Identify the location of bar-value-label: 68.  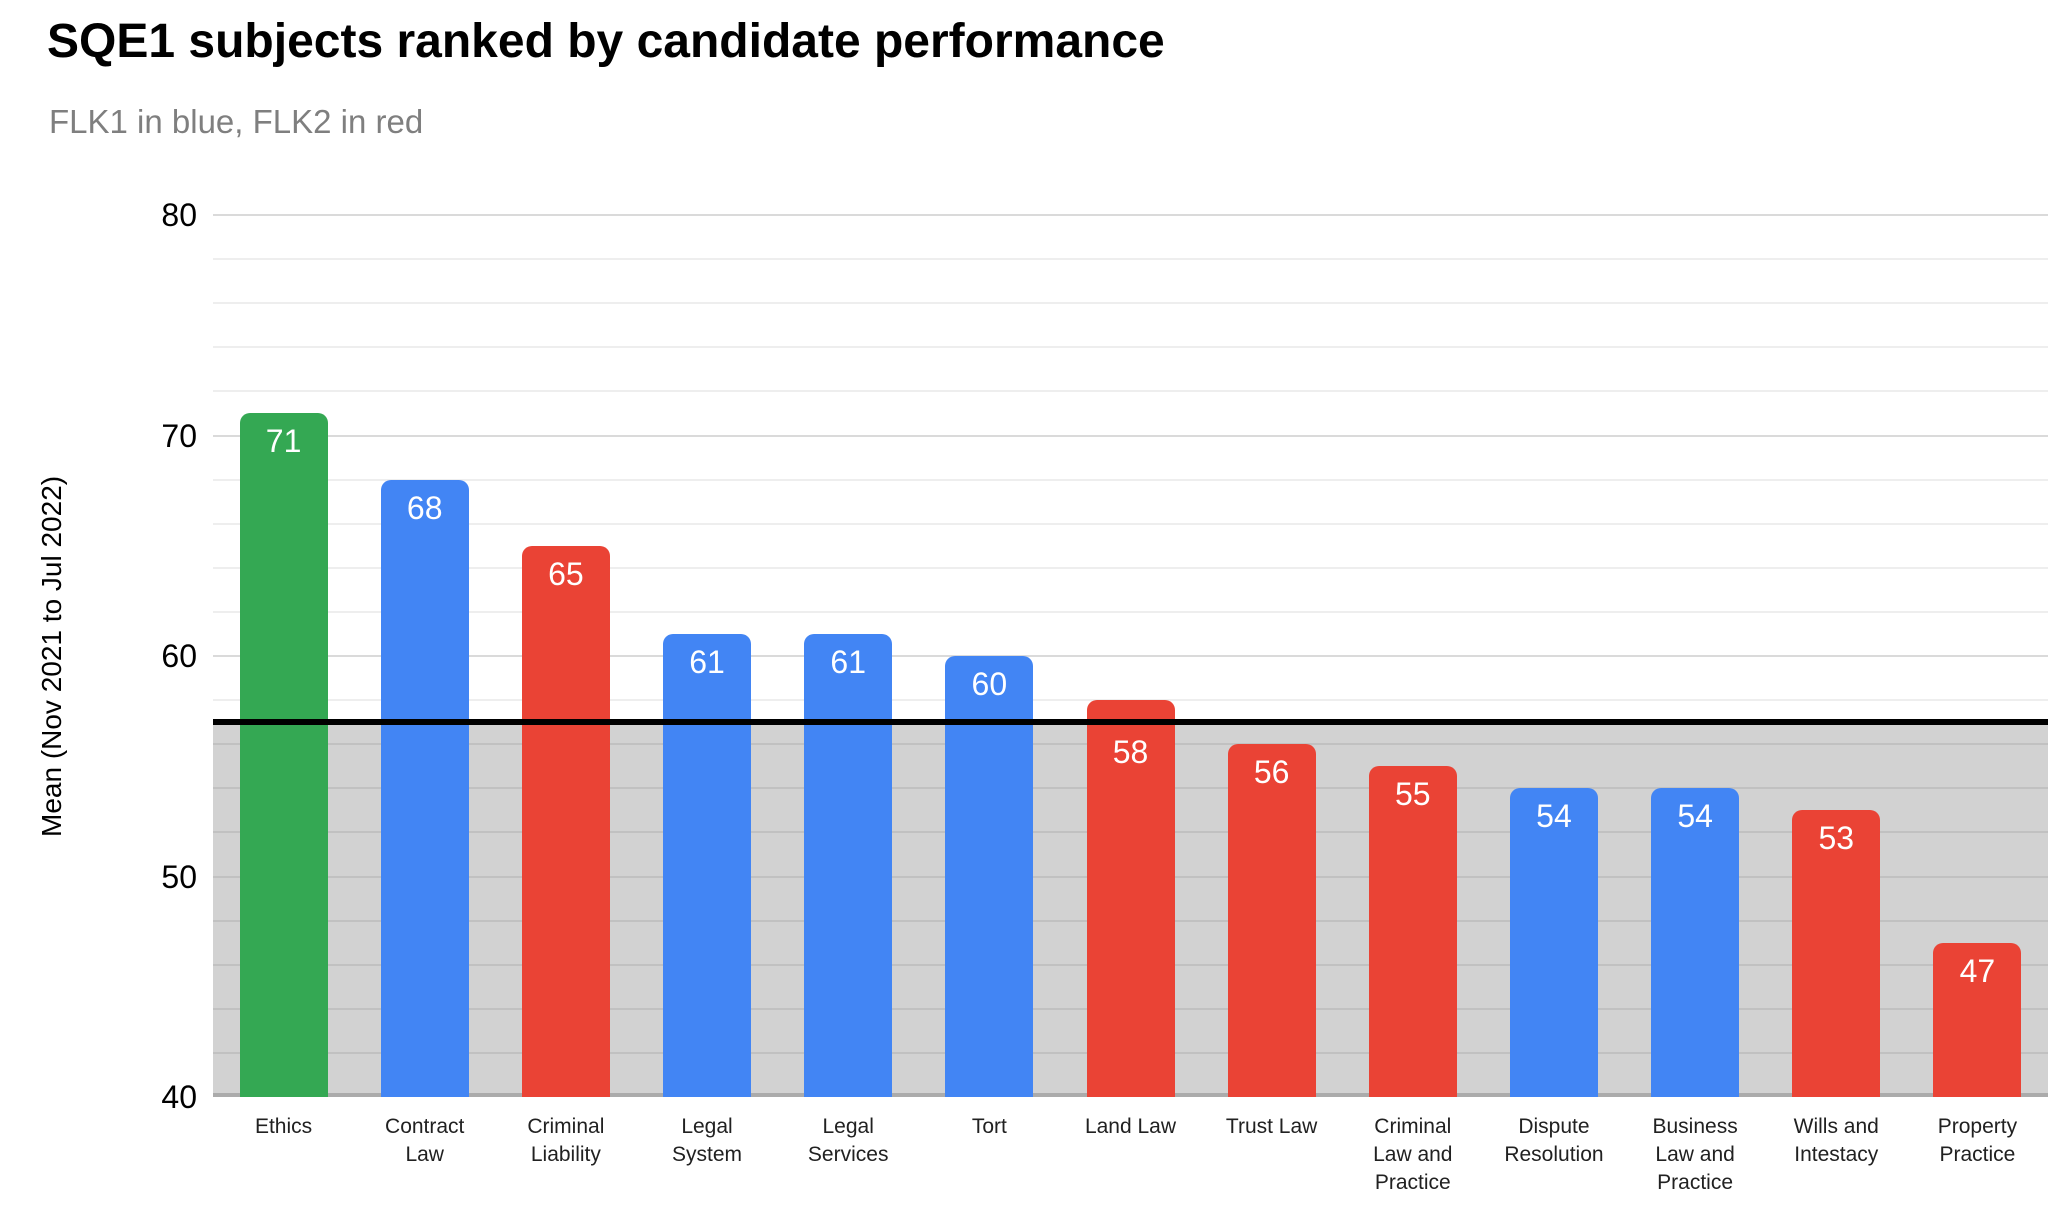
(424, 507).